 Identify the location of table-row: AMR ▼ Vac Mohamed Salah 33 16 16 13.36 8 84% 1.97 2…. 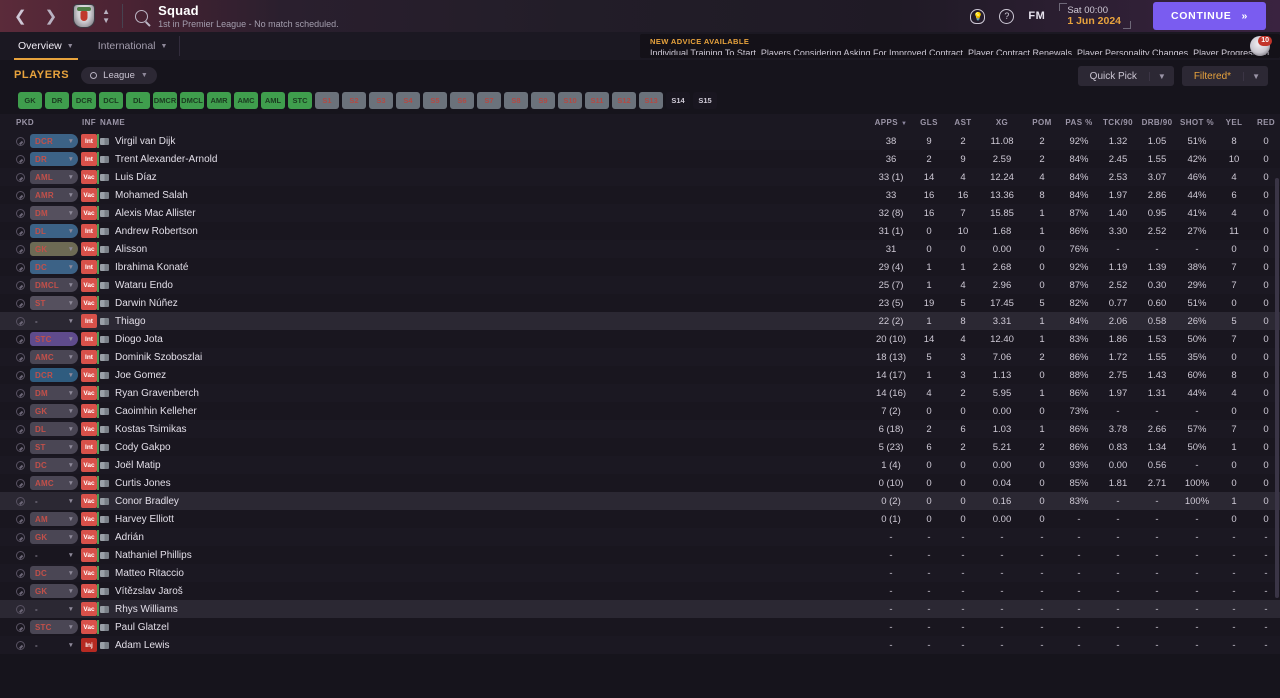
(640, 195).